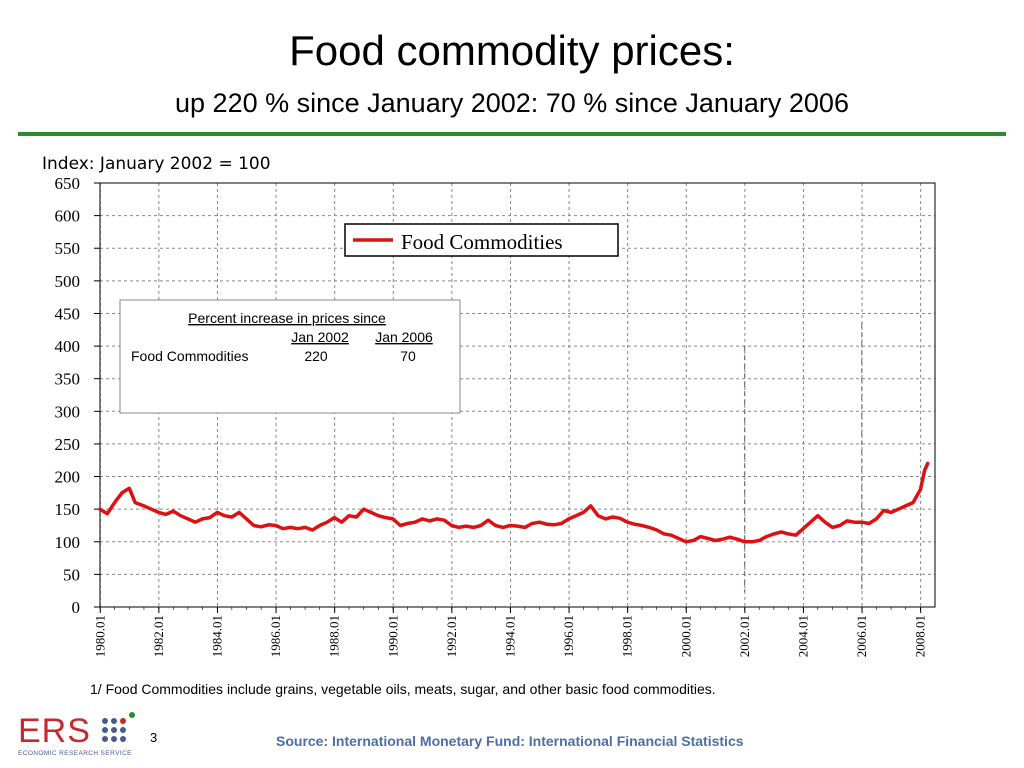 This screenshot has height=768, width=1024. Describe the element at coordinates (627, 636) in the screenshot. I see `x-tick-label: 1998.01` at that location.